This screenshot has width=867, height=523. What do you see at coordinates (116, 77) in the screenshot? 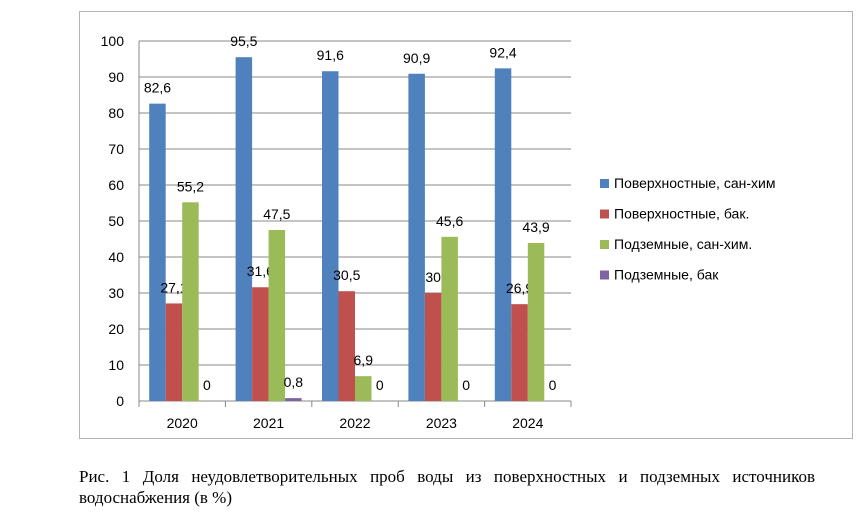
I see `y-tick-label: 90` at bounding box center [116, 77].